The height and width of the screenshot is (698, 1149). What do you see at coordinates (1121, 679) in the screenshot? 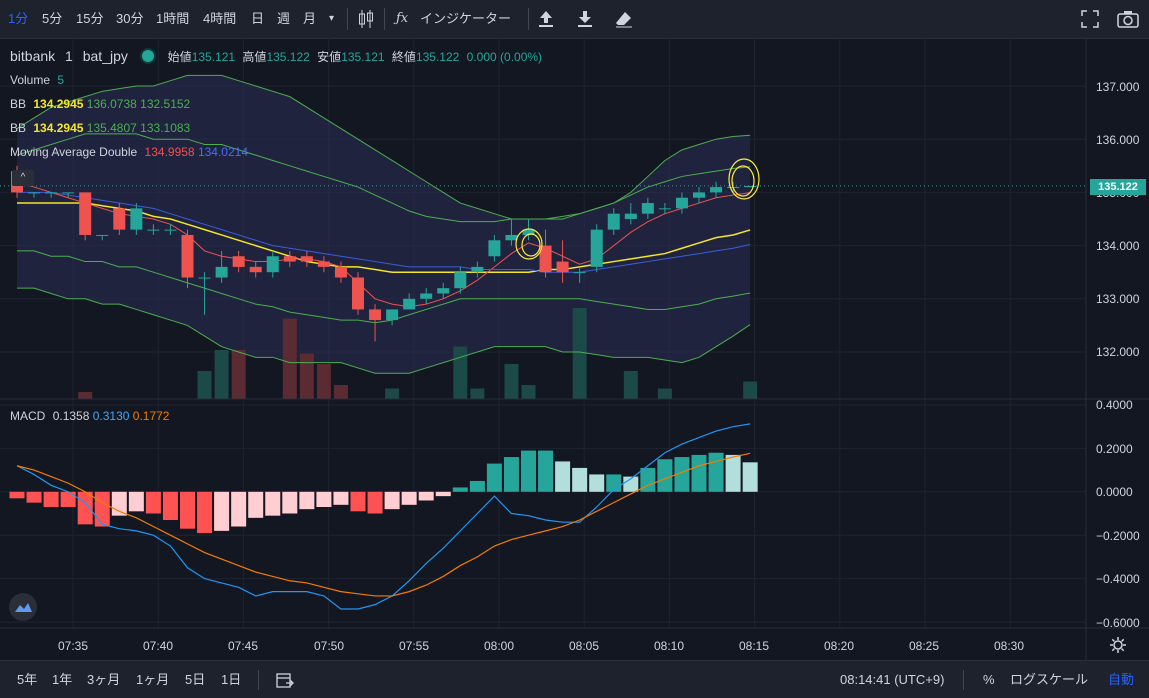
I see `auto-scale-toggle: 自動` at bounding box center [1121, 679].